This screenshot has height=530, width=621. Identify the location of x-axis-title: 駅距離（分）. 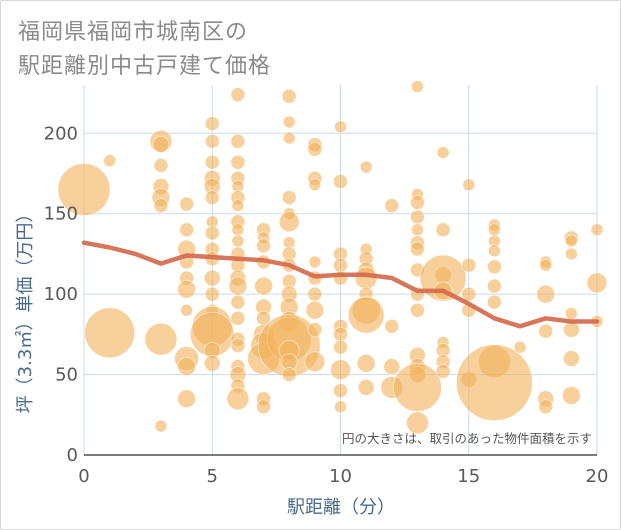
(341, 507).